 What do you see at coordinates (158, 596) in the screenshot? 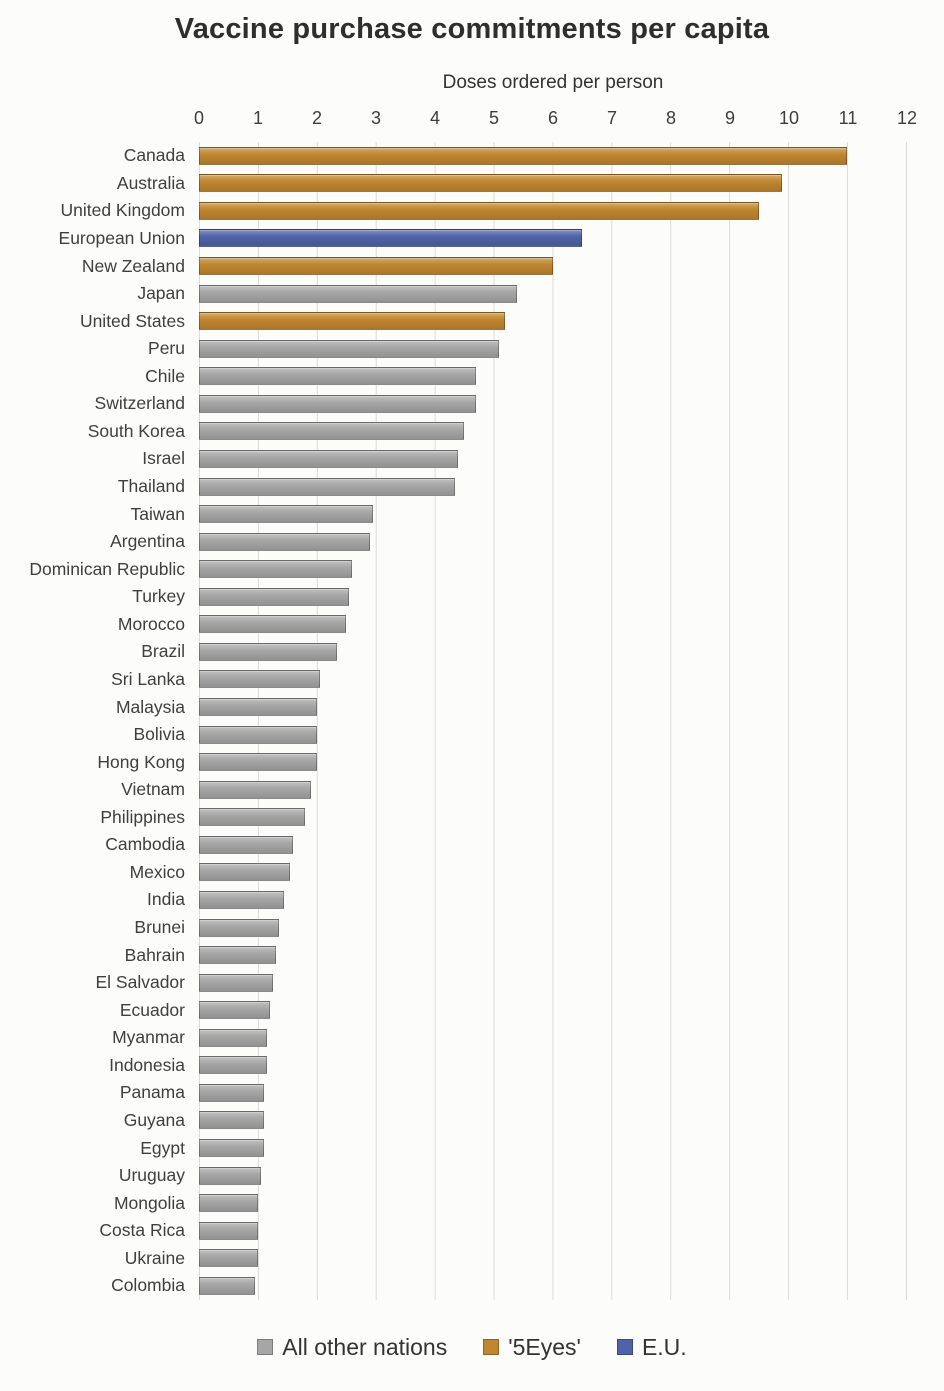
I see `country-label: Turkey` at bounding box center [158, 596].